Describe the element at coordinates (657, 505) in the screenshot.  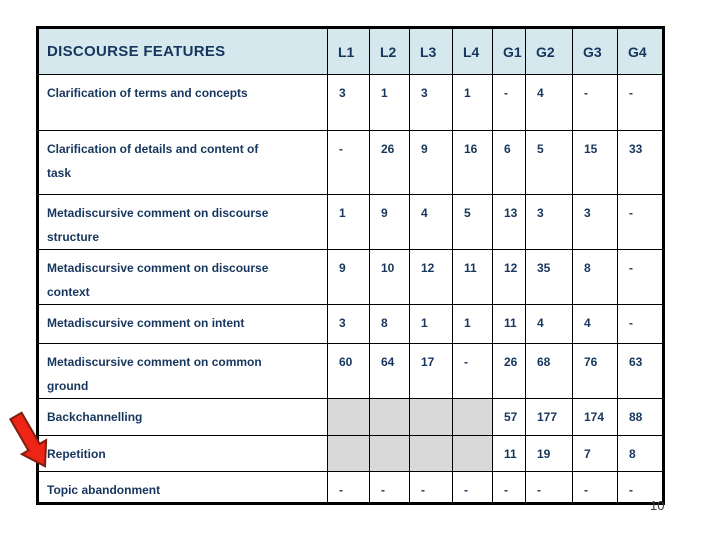
I see `page-number: 10` at that location.